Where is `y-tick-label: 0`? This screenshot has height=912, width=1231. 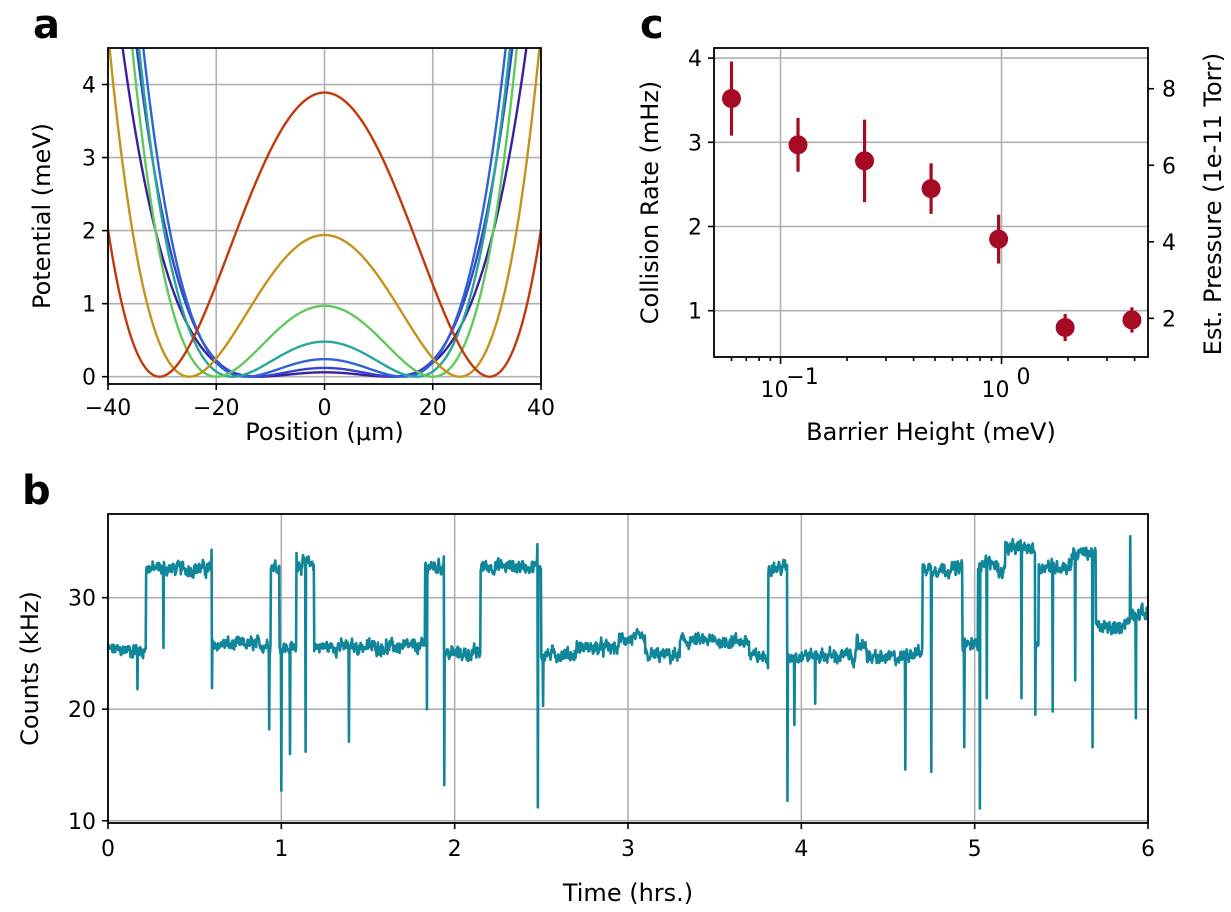 y-tick-label: 0 is located at coordinates (89, 378).